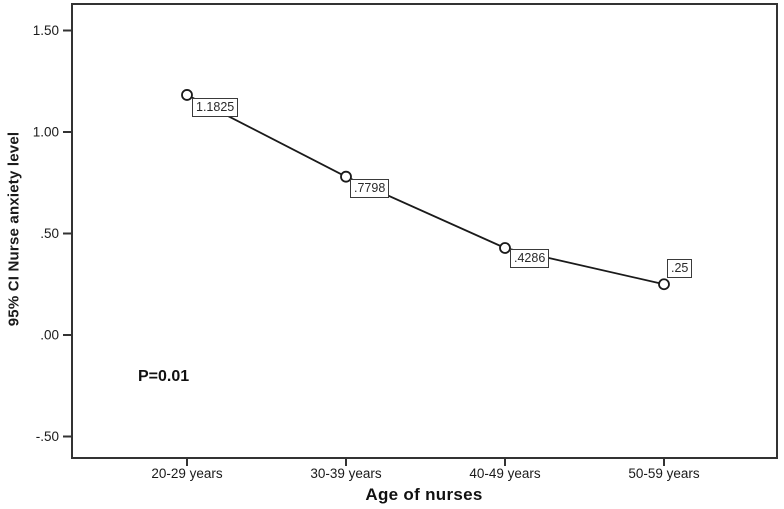 Image resolution: width=784 pixels, height=509 pixels. Describe the element at coordinates (164, 376) in the screenshot. I see `p-value-annotation: P=0.01` at that location.